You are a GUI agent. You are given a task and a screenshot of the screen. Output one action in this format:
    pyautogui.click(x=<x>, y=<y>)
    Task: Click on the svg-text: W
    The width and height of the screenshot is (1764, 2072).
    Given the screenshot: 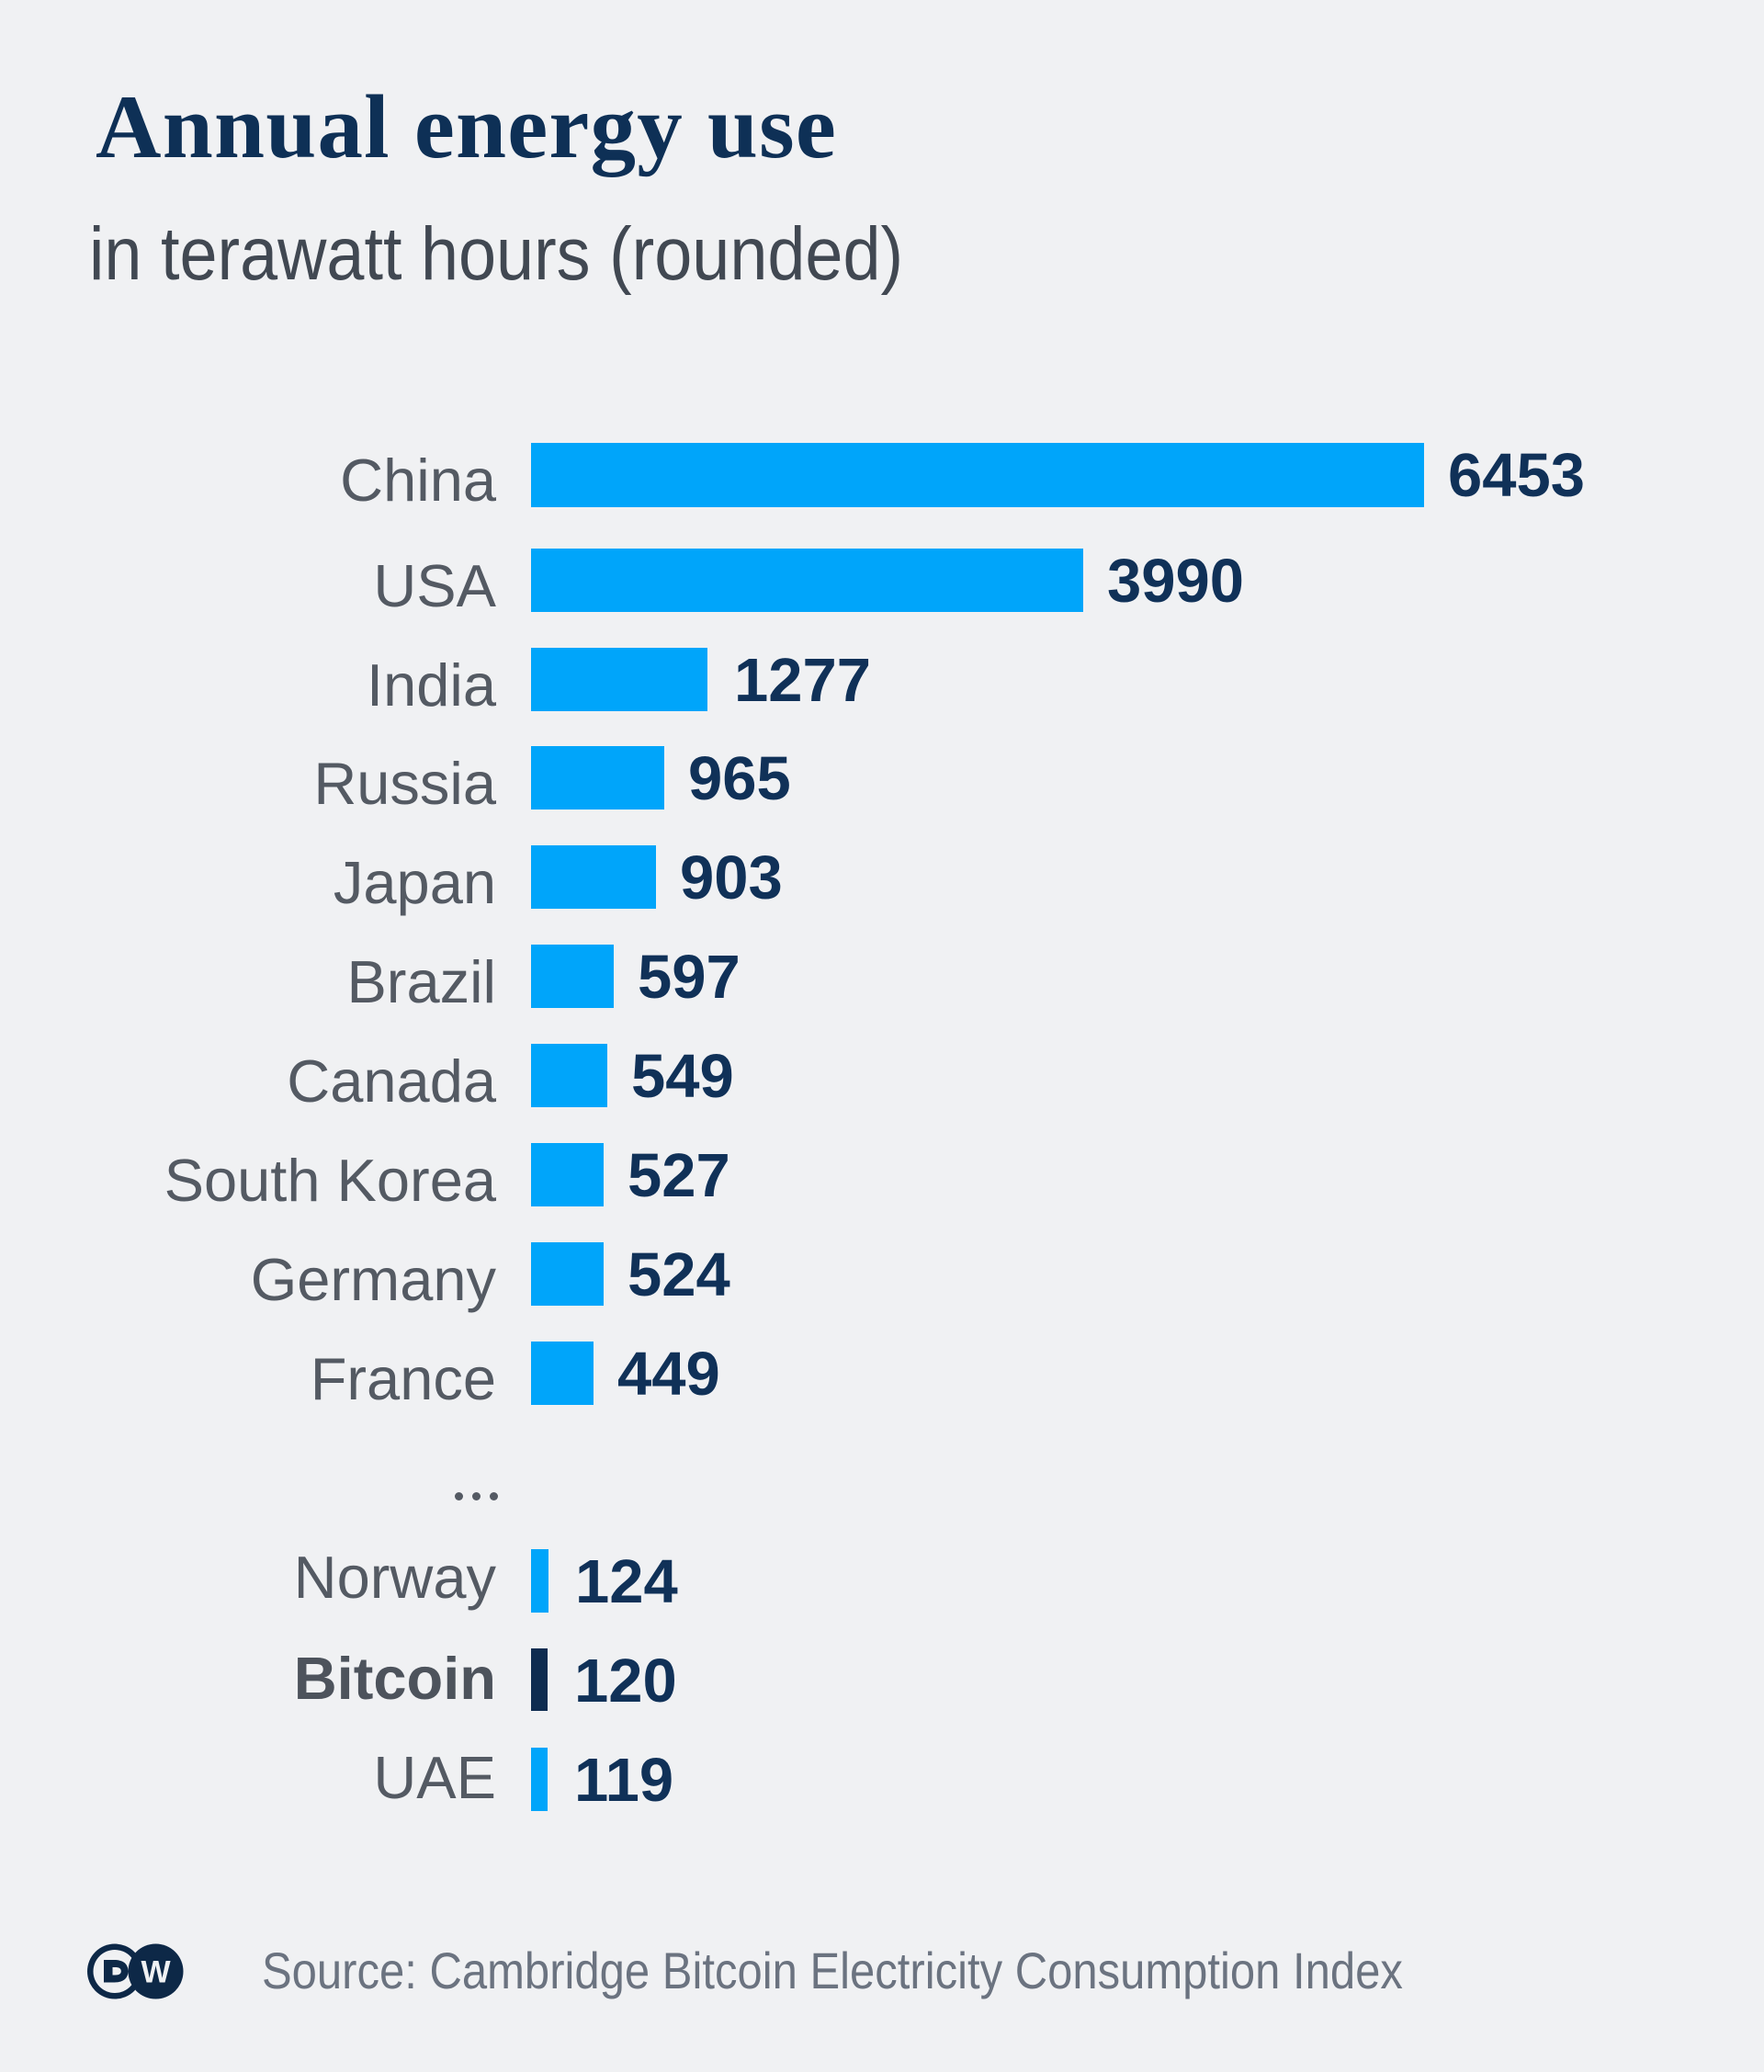 What is the action you would take?
    pyautogui.click(x=156, y=1972)
    